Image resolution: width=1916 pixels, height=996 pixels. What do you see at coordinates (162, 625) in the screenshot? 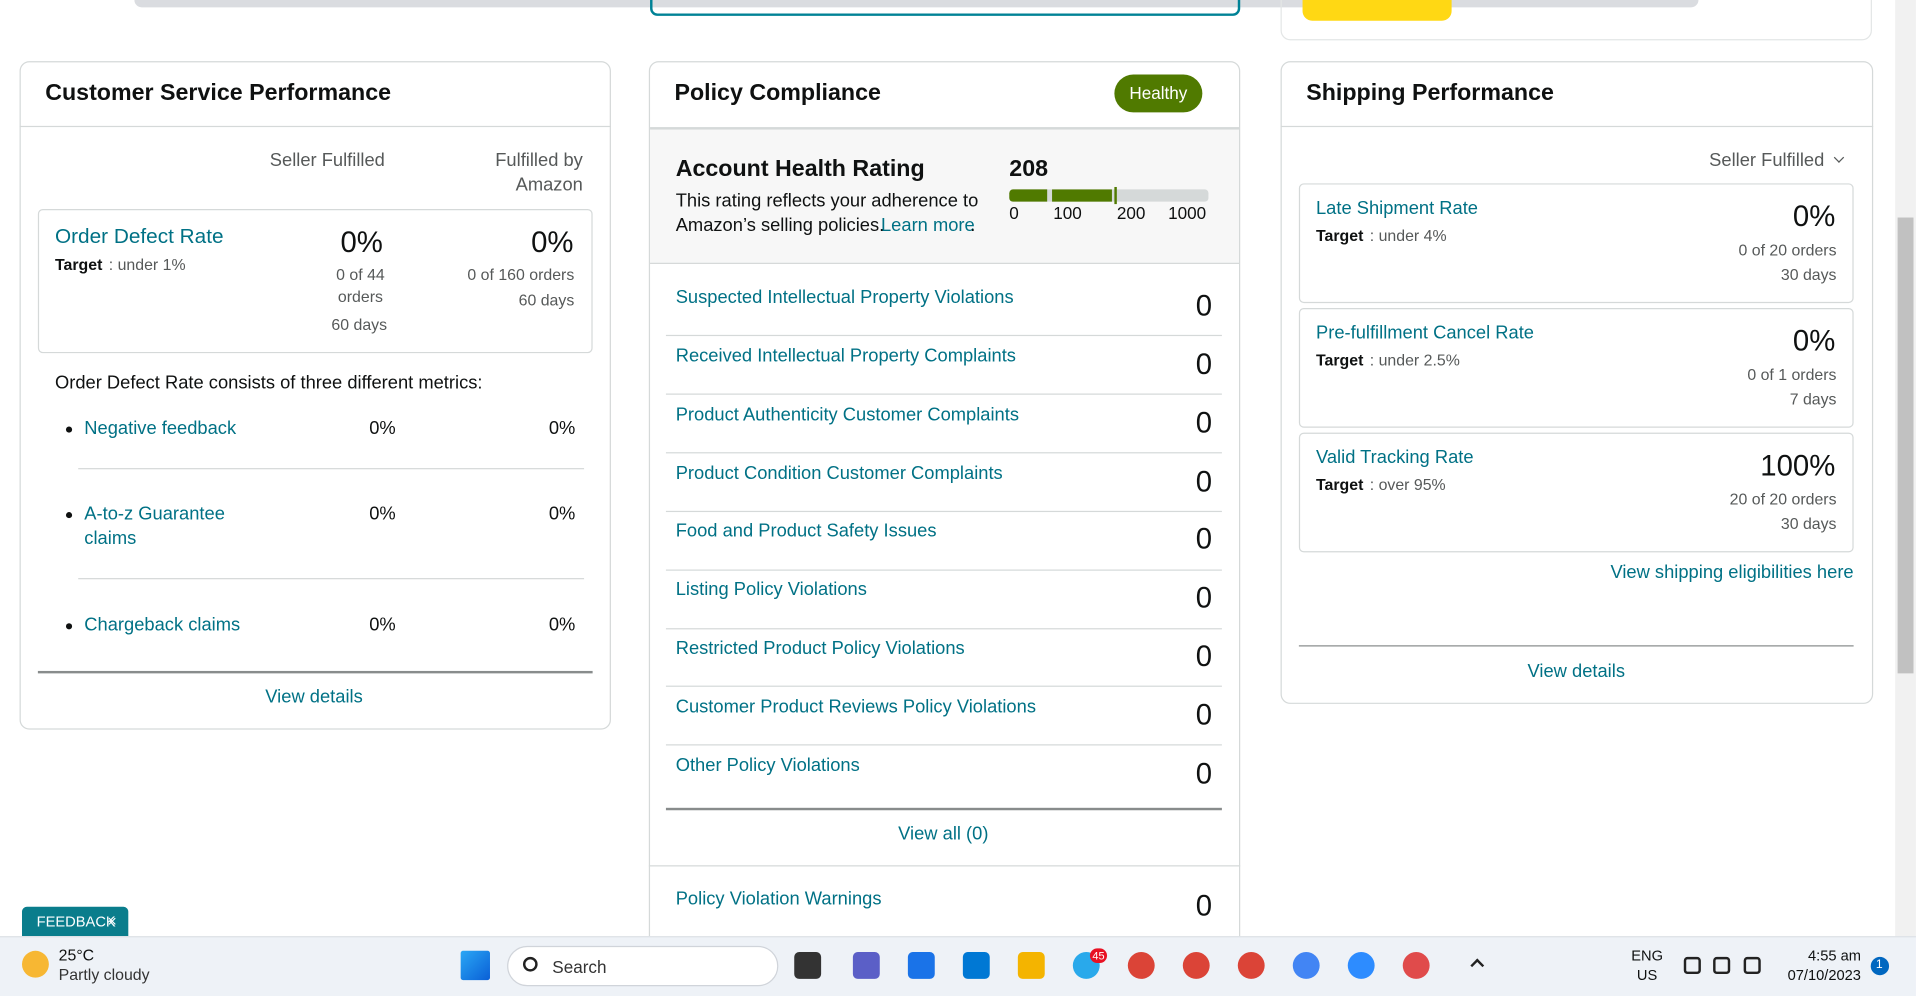
I see `metric-link: Chargeback claims` at bounding box center [162, 625].